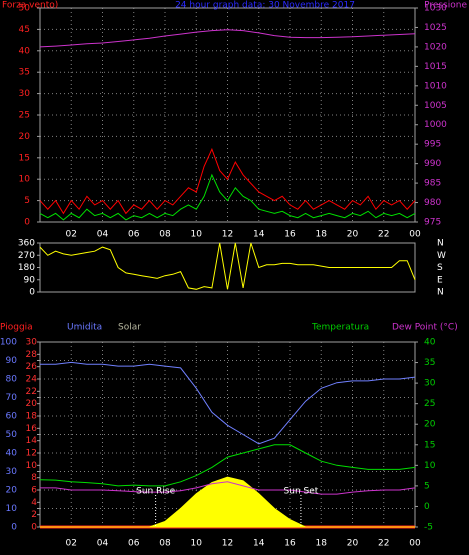 Image resolution: width=469 pixels, height=555 pixels. I want to click on compass-label: S, so click(440, 268).